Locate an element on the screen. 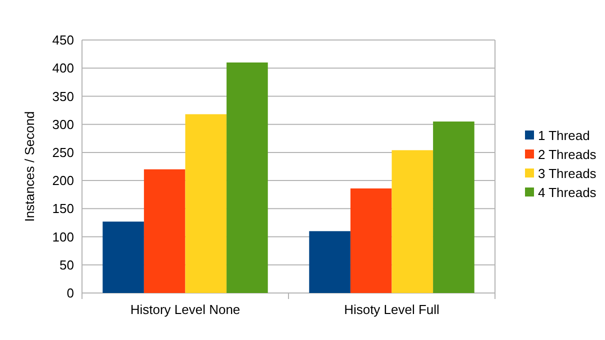  y-tick-label: 0 is located at coordinates (70, 293).